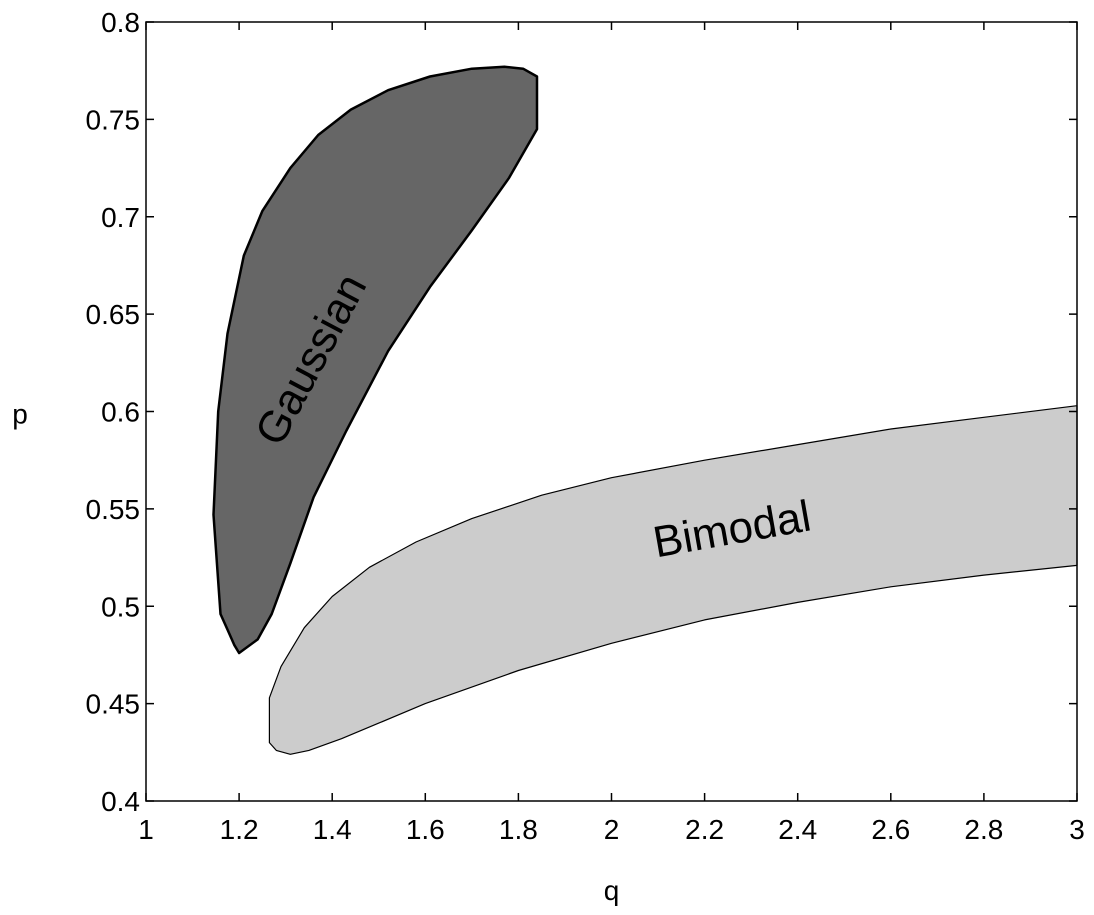 The width and height of the screenshot is (1094, 915). What do you see at coordinates (113, 704) in the screenshot?
I see `y-tick-label: 0.45` at bounding box center [113, 704].